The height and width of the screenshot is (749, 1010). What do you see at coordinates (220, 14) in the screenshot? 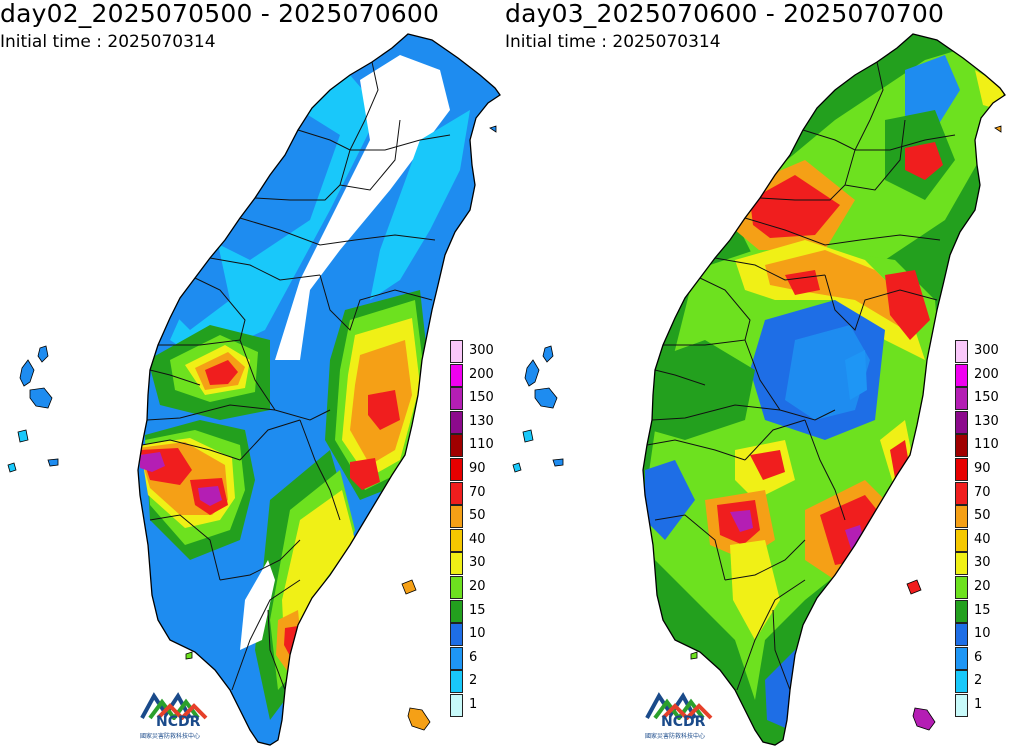
I see `panel-title: day02_2025070500 - 2025070600` at bounding box center [220, 14].